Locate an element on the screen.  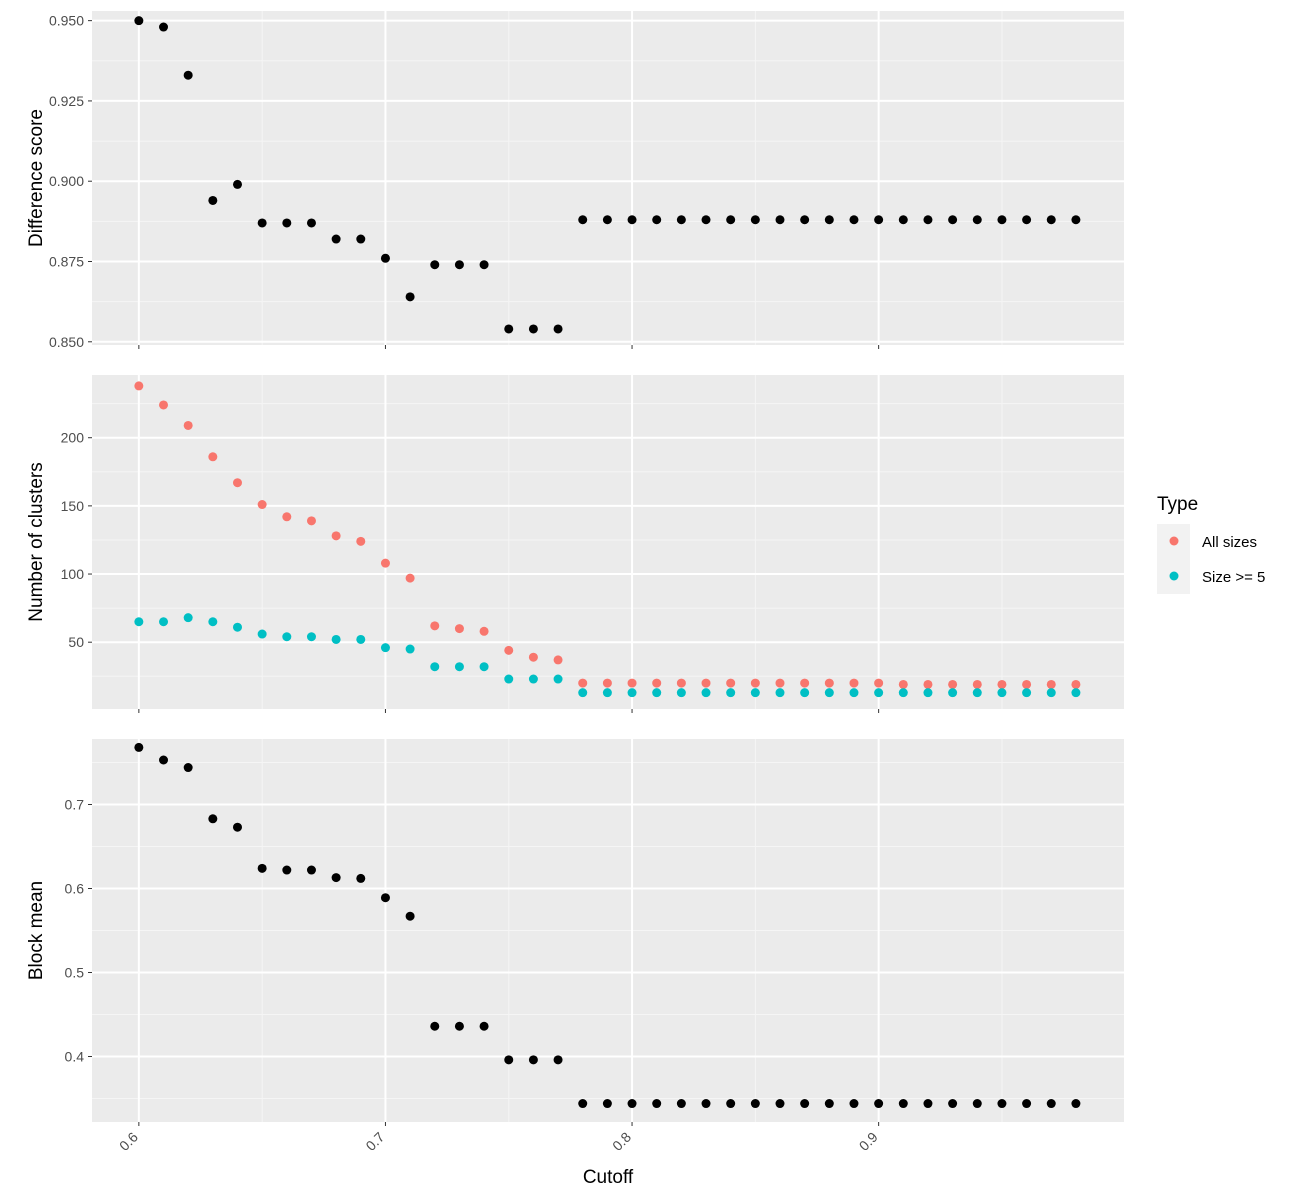
x-axis-title: Cutoff is located at coordinates (608, 1177).